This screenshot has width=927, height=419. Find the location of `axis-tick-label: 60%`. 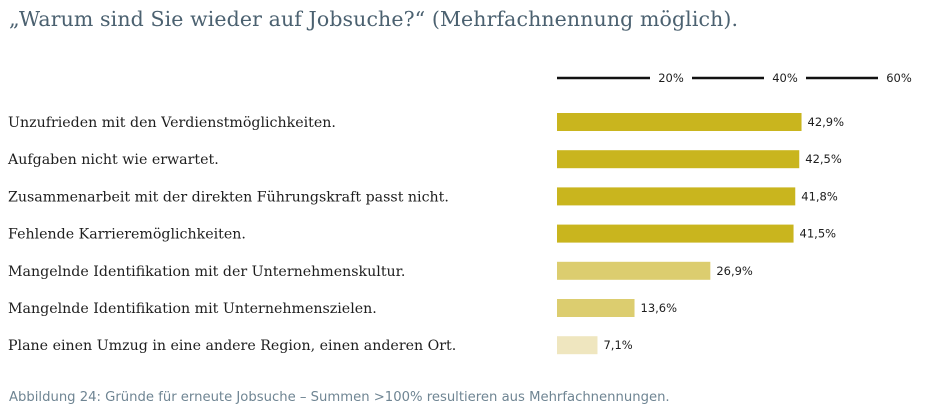

axis-tick-label: 60% is located at coordinates (899, 78).